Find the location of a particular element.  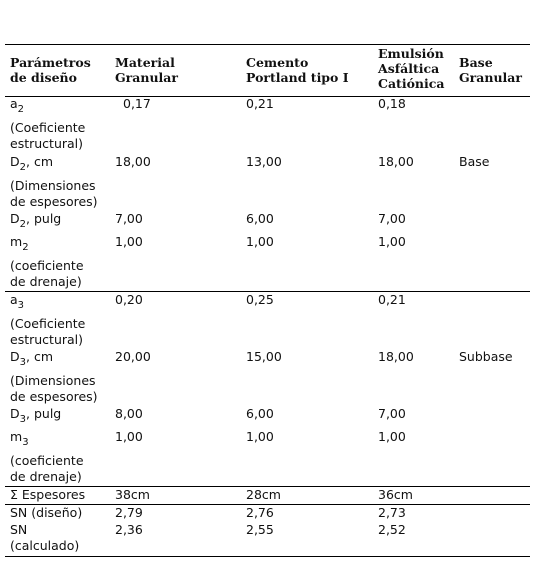

cell: 2,73 is located at coordinates (392, 512).